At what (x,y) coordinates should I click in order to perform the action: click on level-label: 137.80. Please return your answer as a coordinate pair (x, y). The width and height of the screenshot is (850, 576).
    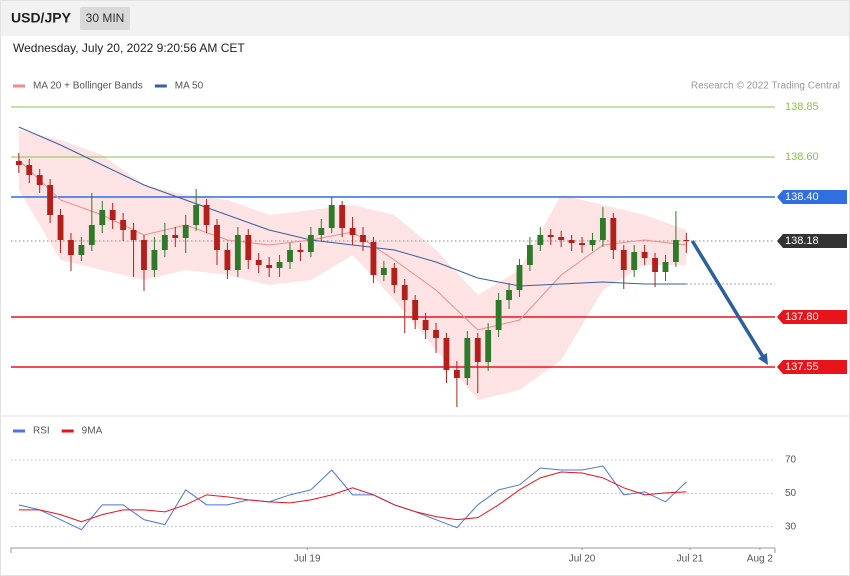
    Looking at the image, I should click on (802, 317).